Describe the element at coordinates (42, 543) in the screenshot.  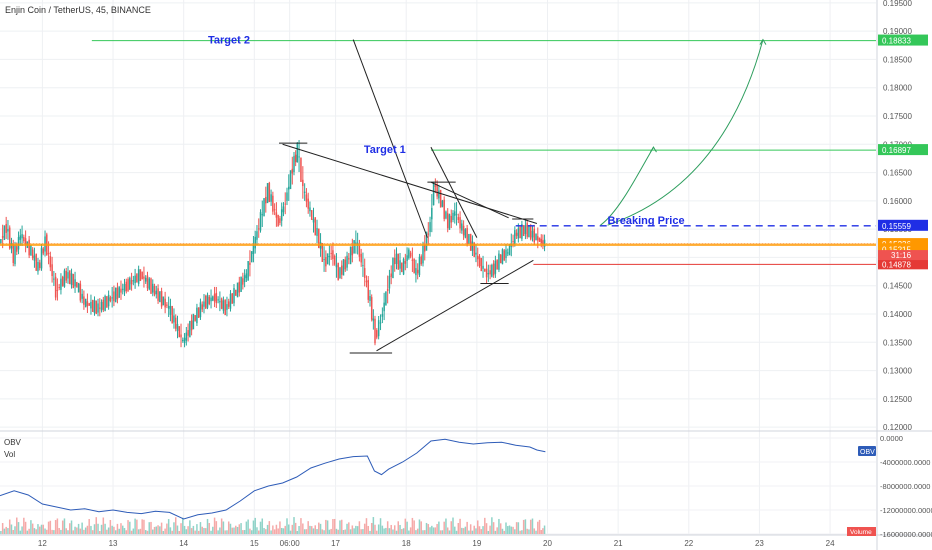
I see `time-tick-label: 12` at that location.